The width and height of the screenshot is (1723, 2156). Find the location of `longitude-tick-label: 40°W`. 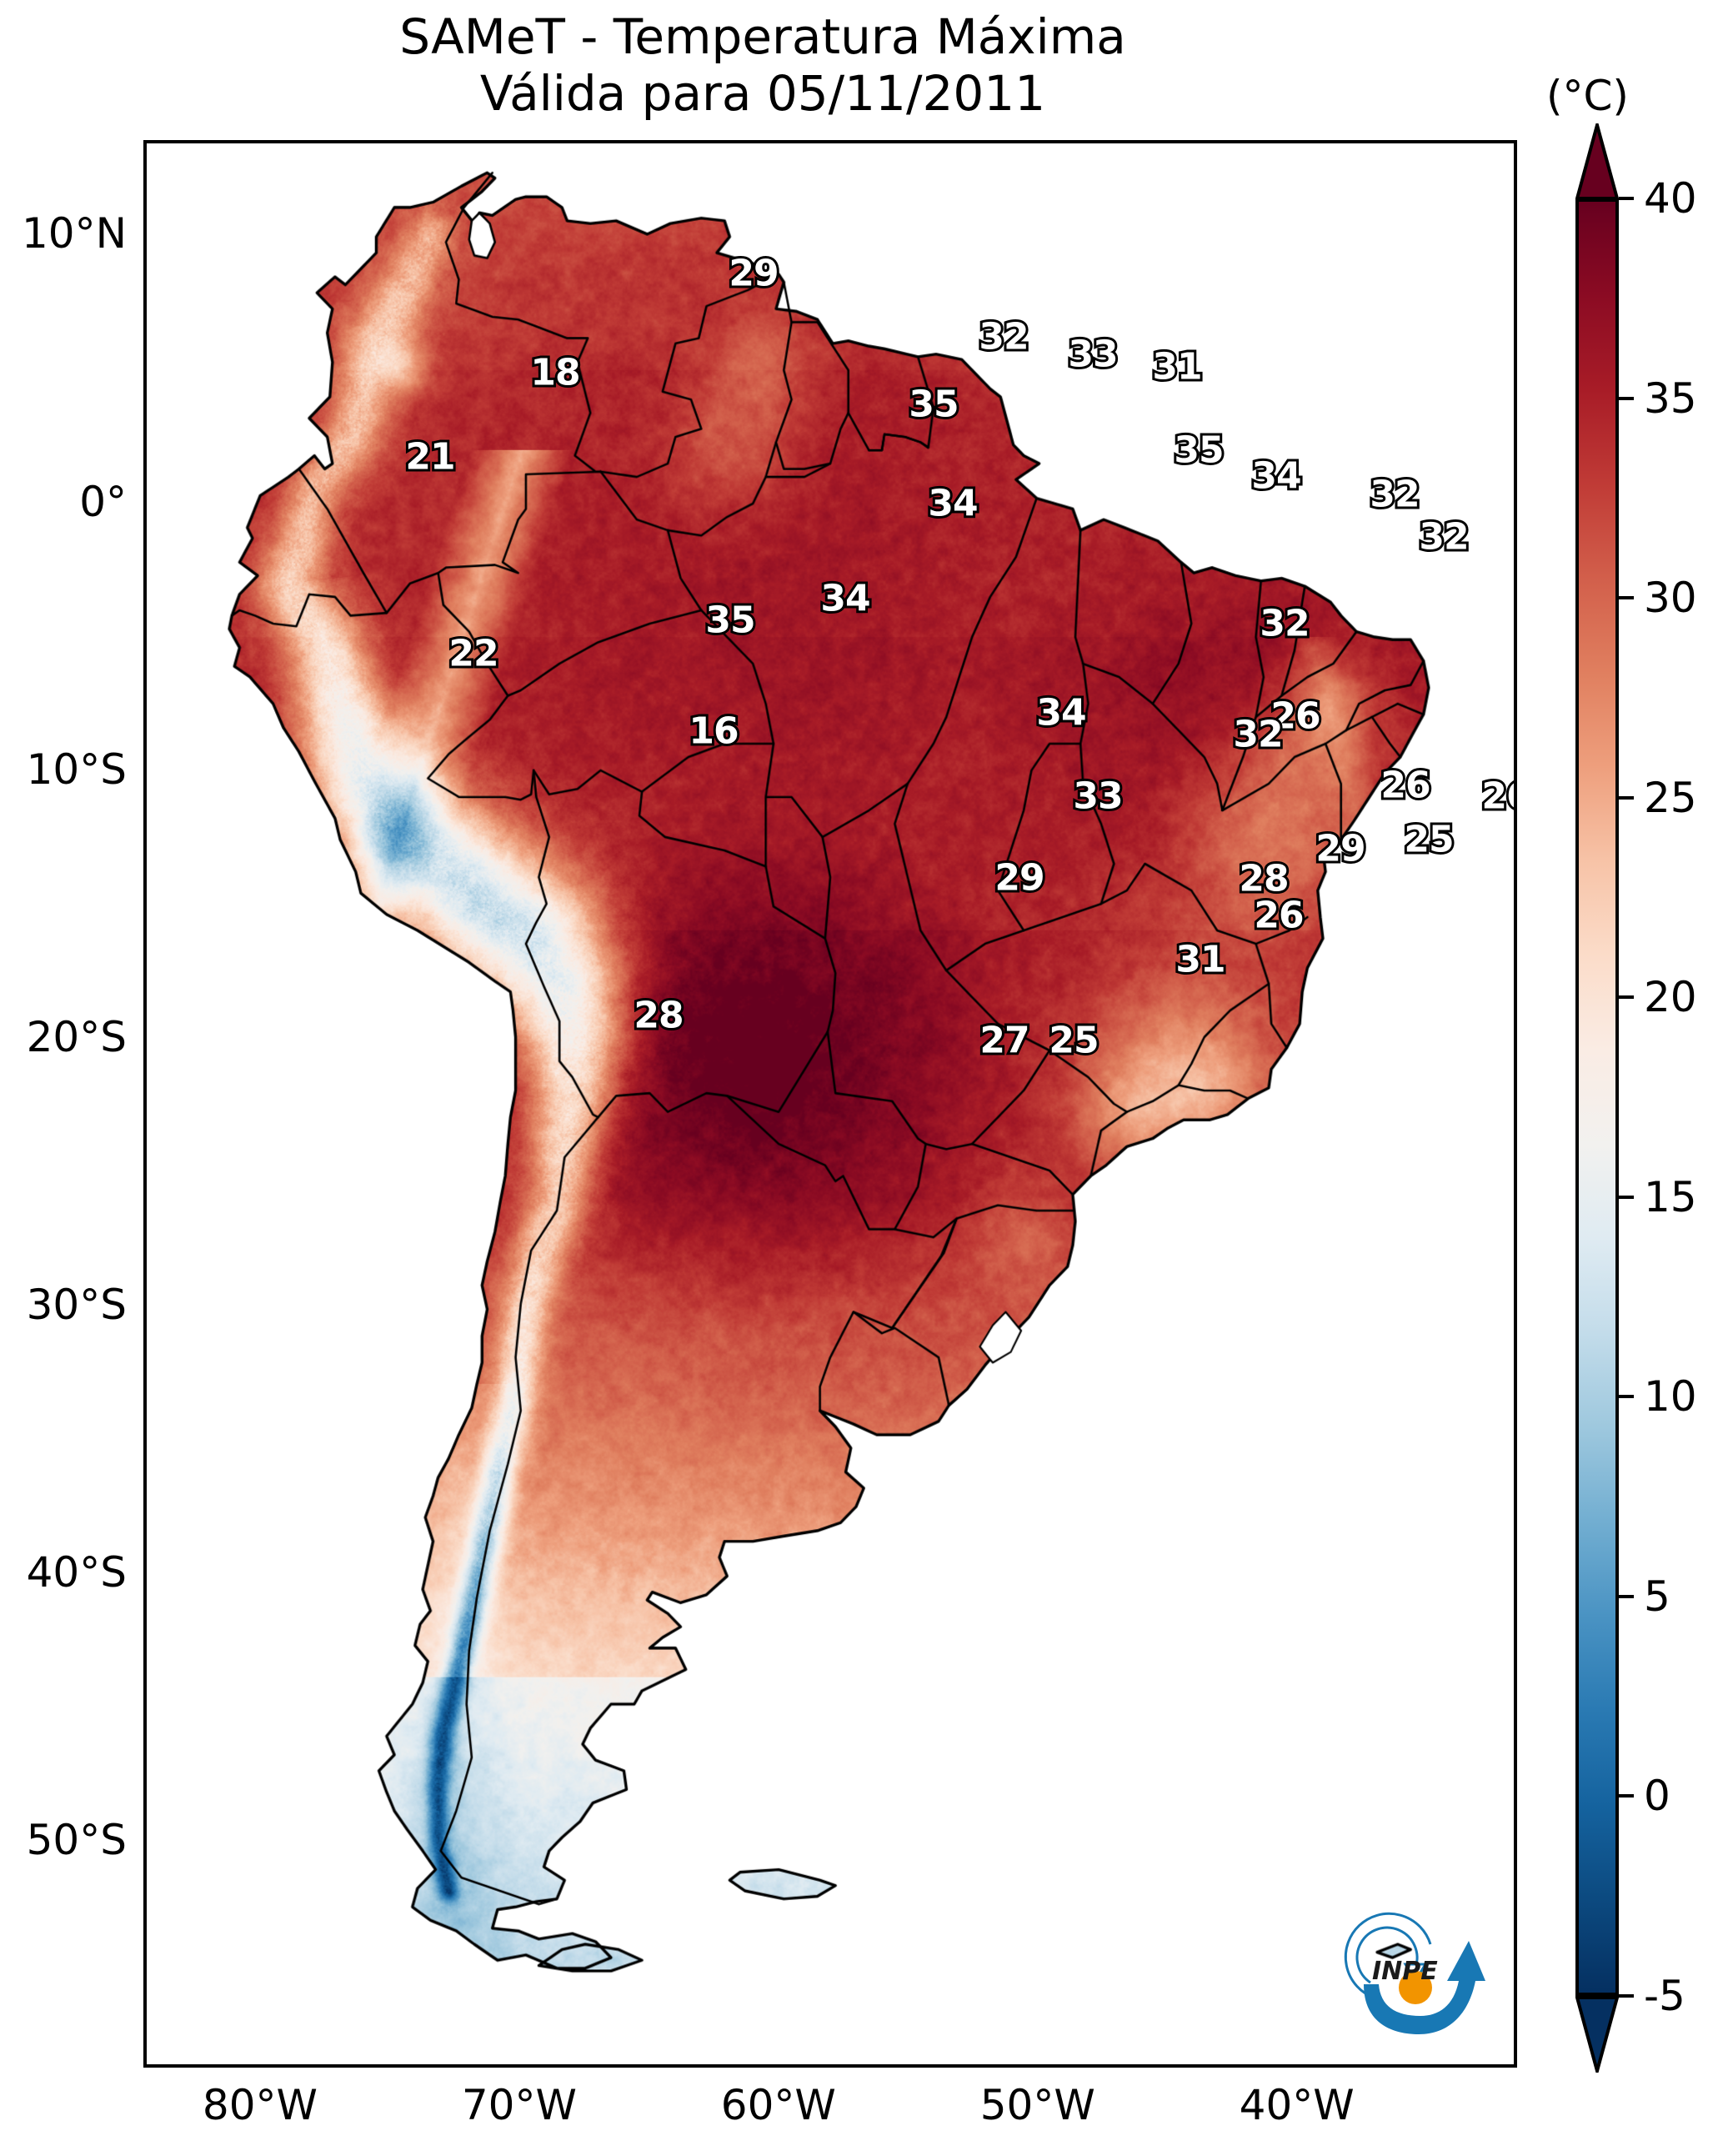

longitude-tick-label: 40°W is located at coordinates (1297, 2105).